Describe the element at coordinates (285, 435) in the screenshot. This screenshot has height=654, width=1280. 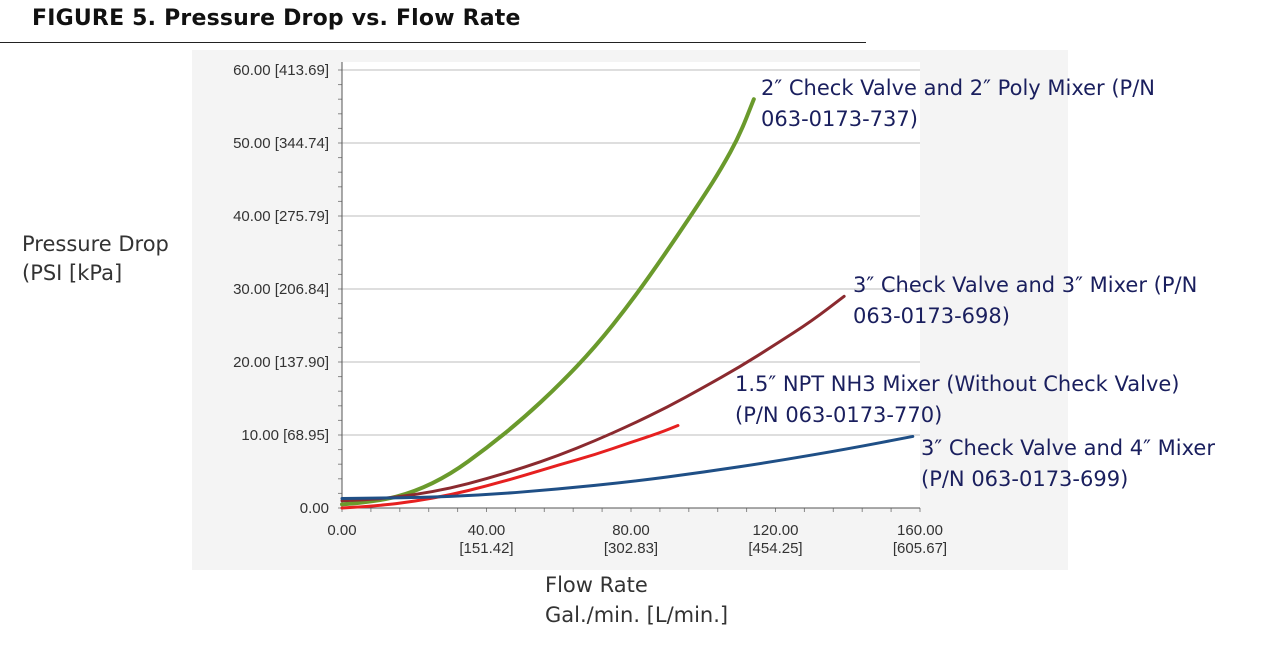
I see `y-tick-label: 10.00 [68.95]` at that location.